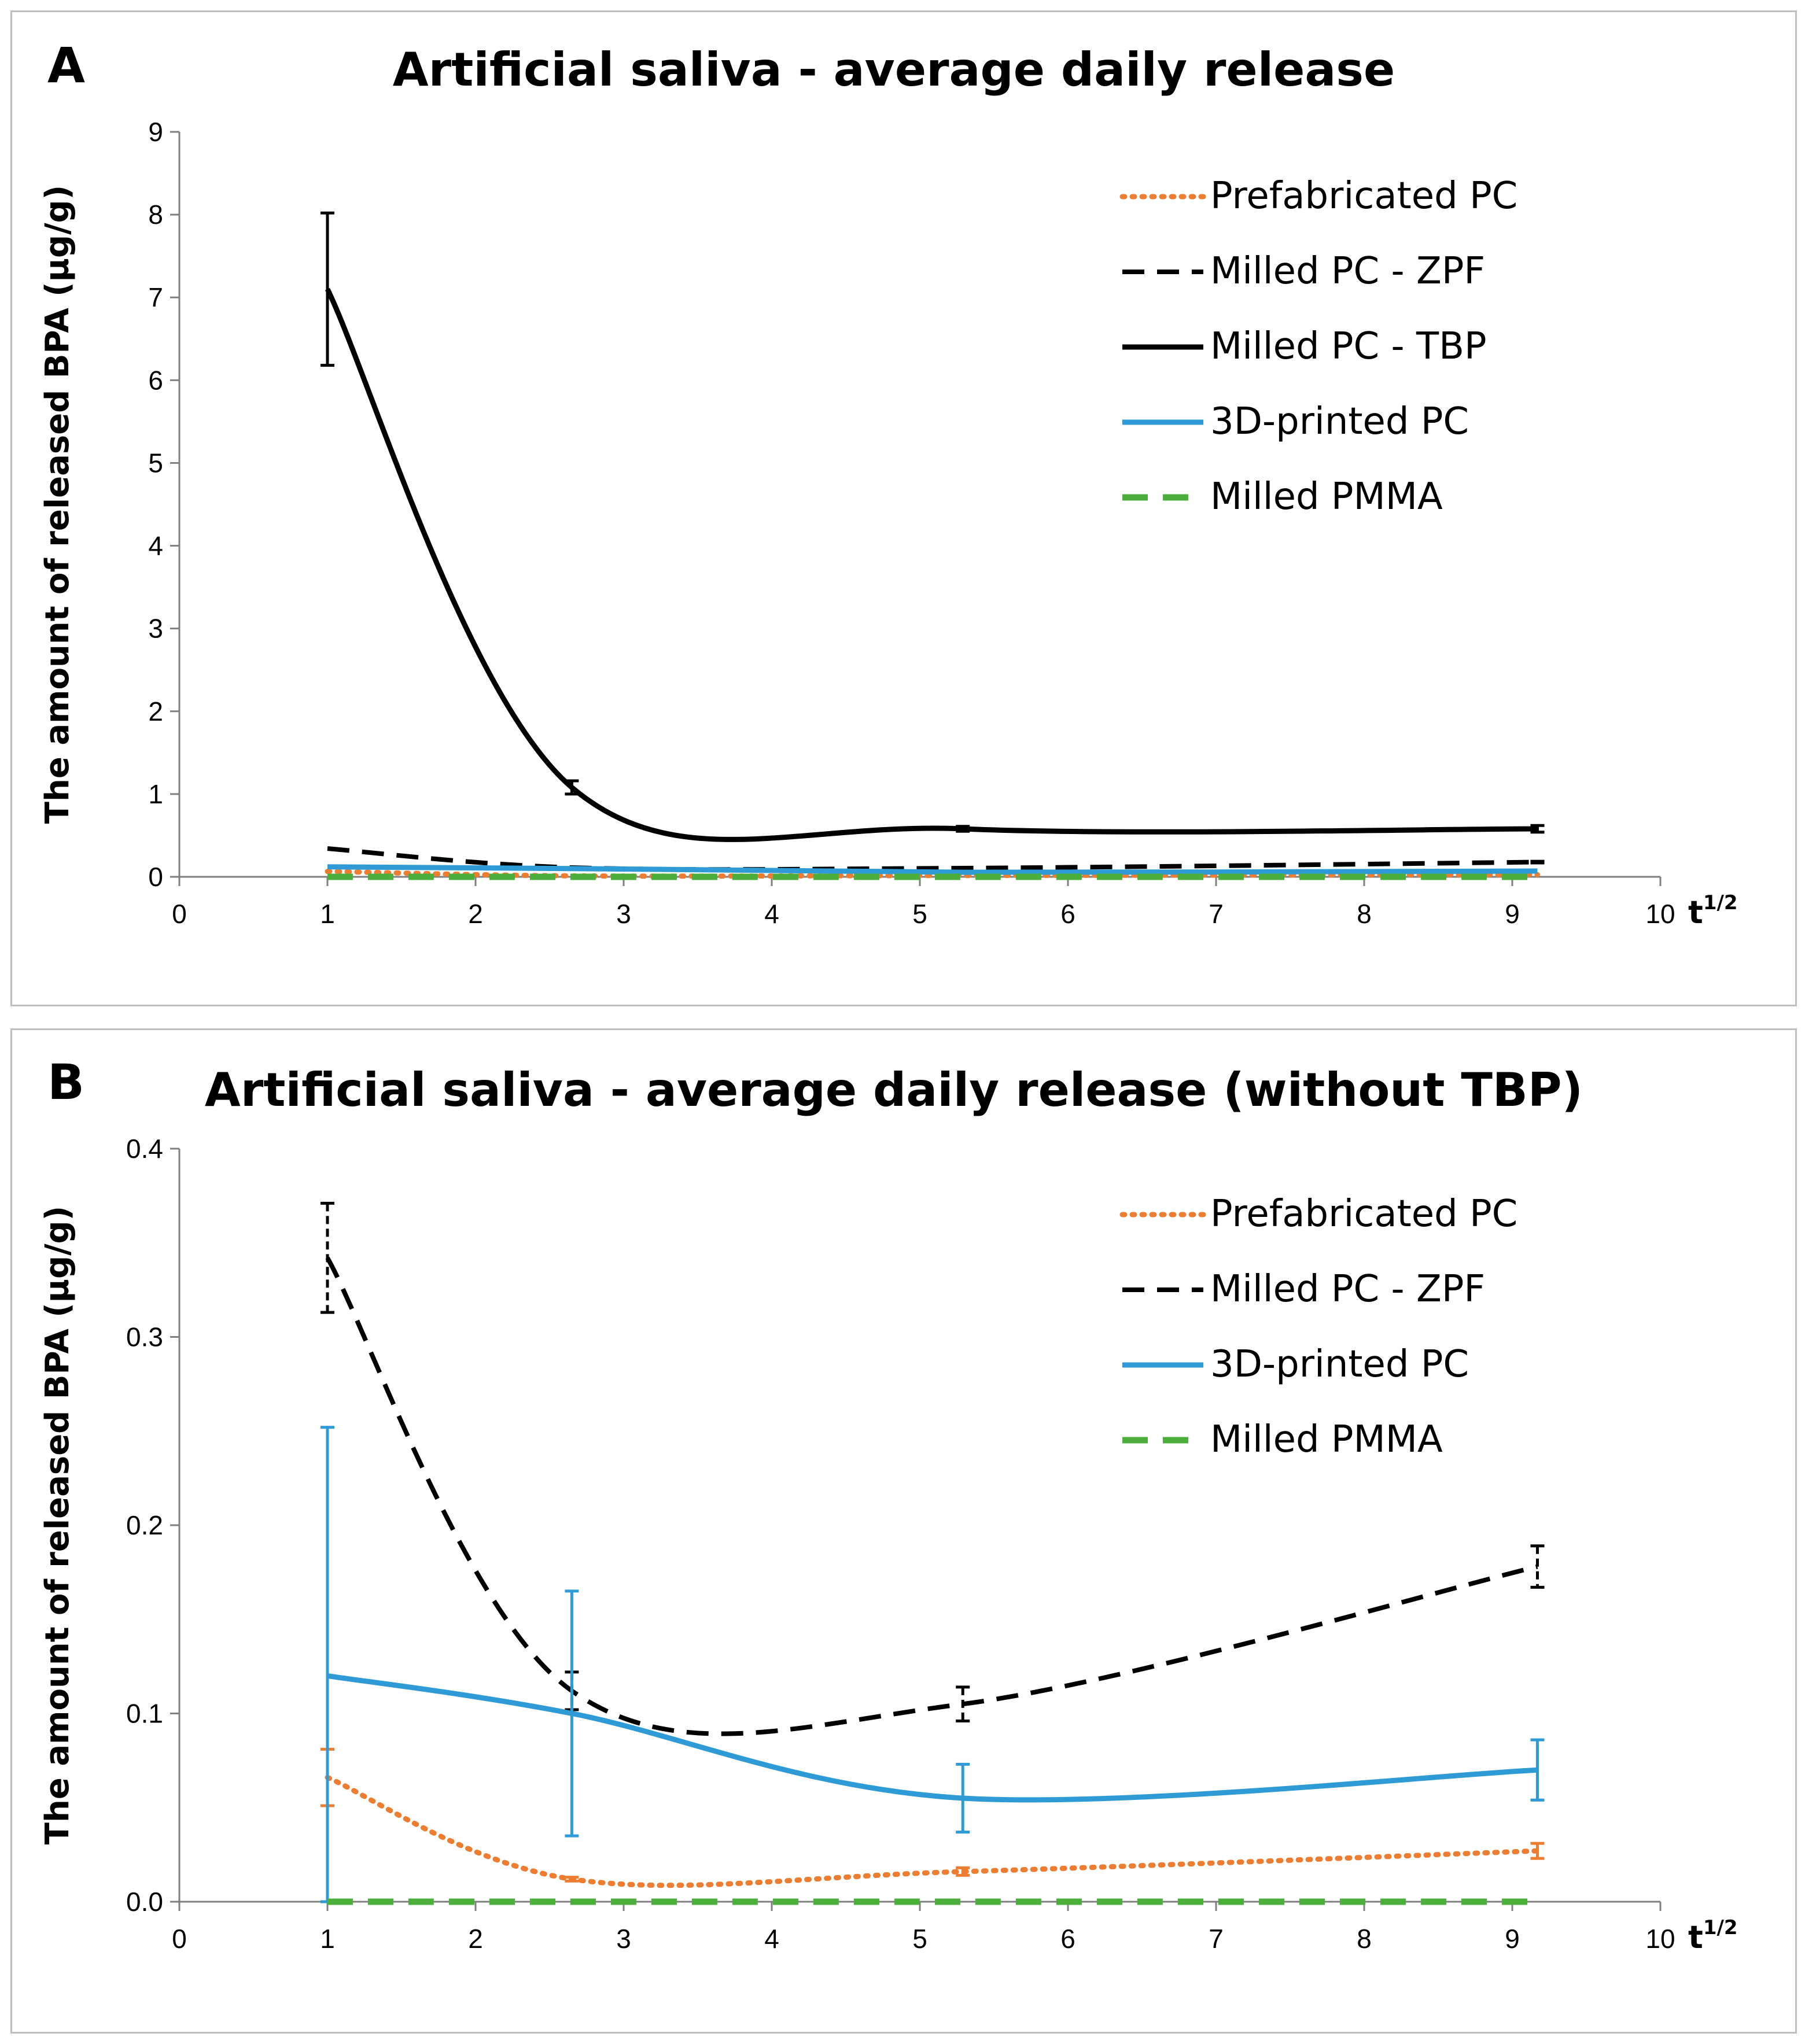 This screenshot has width=1805, height=2044. I want to click on y-tick-label: 5, so click(155, 463).